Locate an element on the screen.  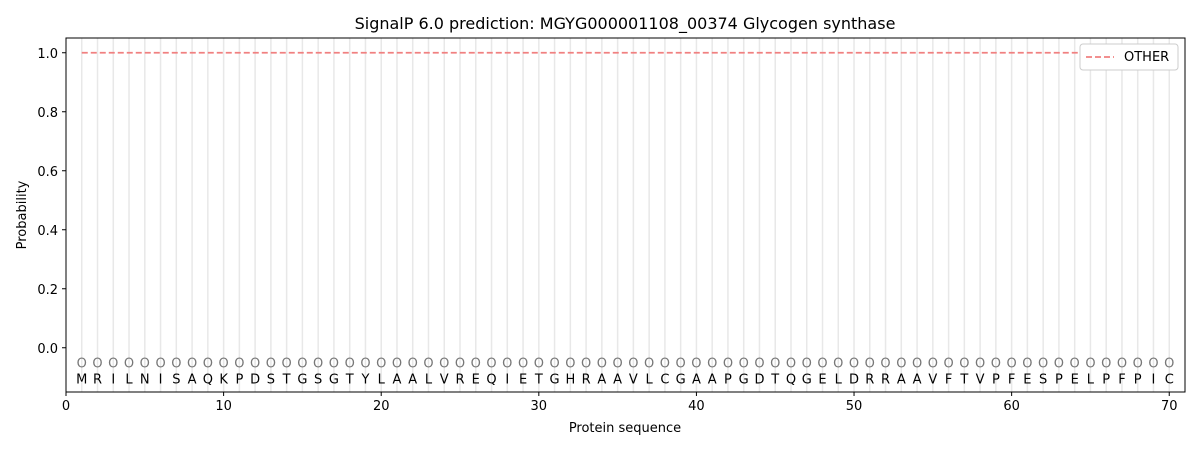
residue-letter: H is located at coordinates (570, 379).